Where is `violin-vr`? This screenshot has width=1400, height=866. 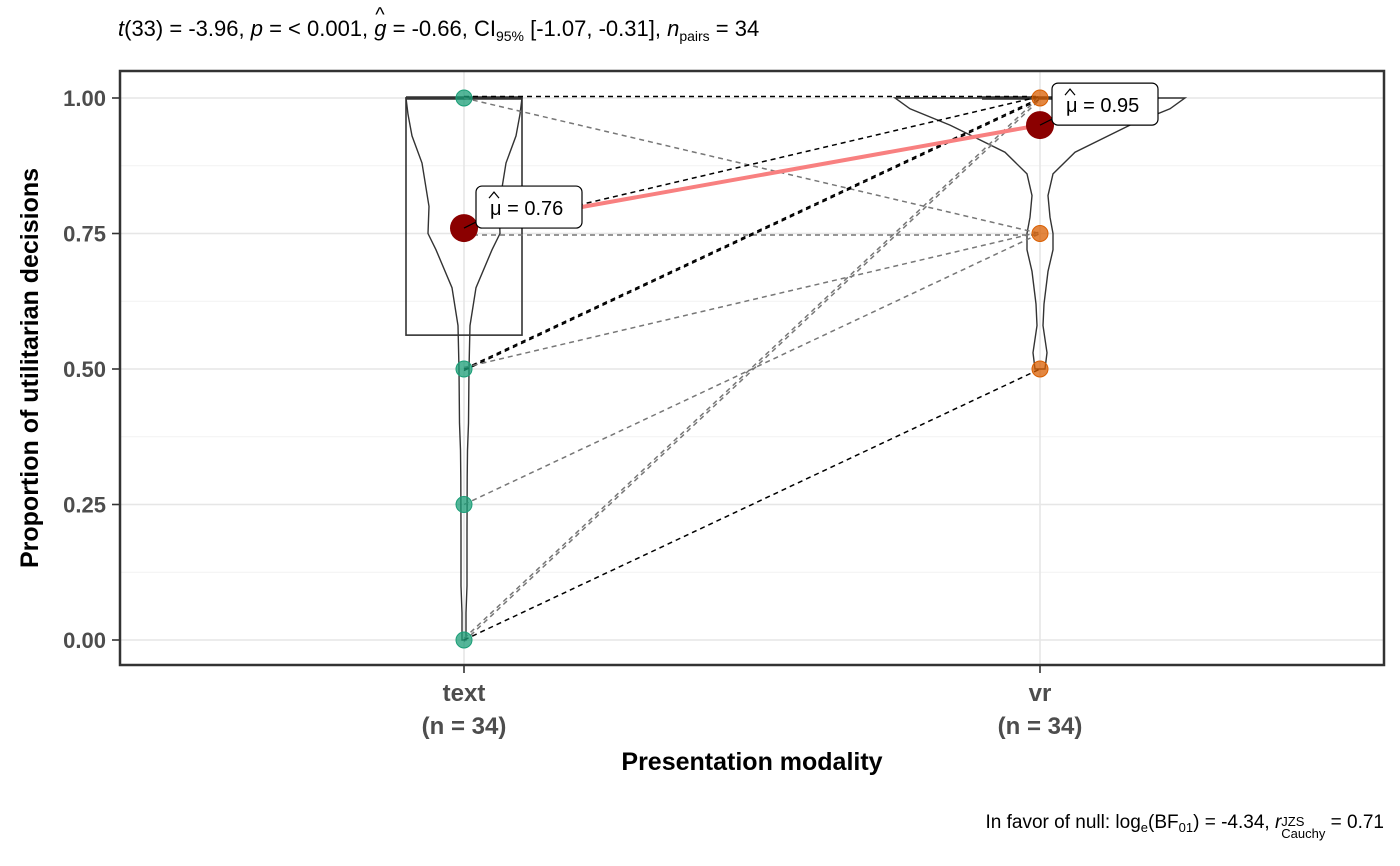 violin-vr is located at coordinates (1040, 233).